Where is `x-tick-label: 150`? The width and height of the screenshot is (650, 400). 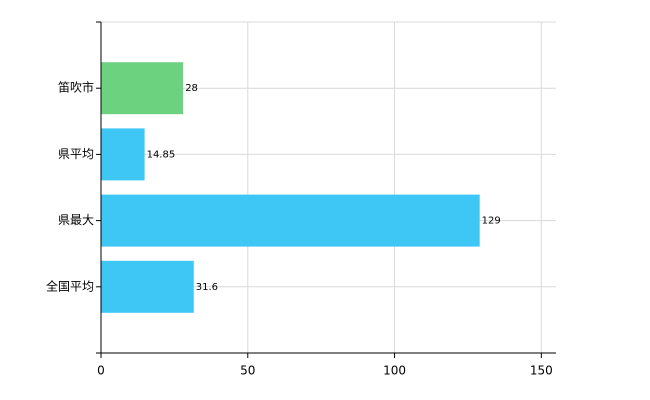 x-tick-label: 150 is located at coordinates (541, 371).